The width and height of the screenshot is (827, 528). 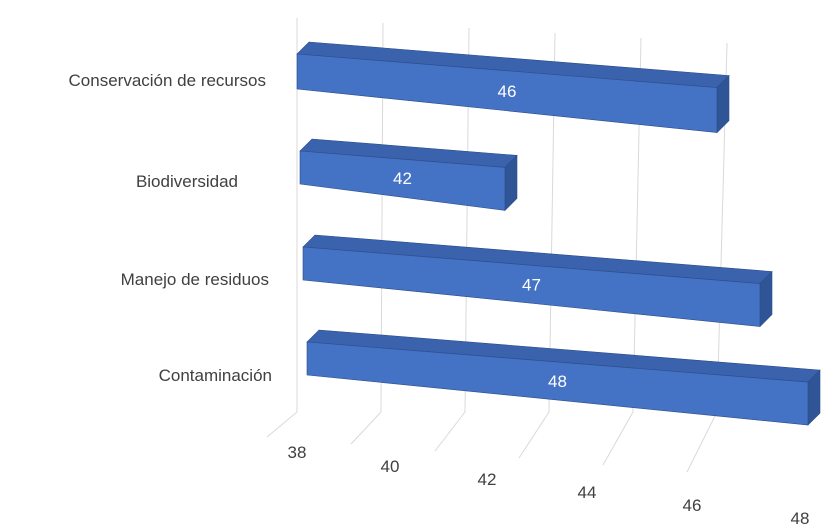 What do you see at coordinates (800, 518) in the screenshot?
I see `x-tick-label: 48` at bounding box center [800, 518].